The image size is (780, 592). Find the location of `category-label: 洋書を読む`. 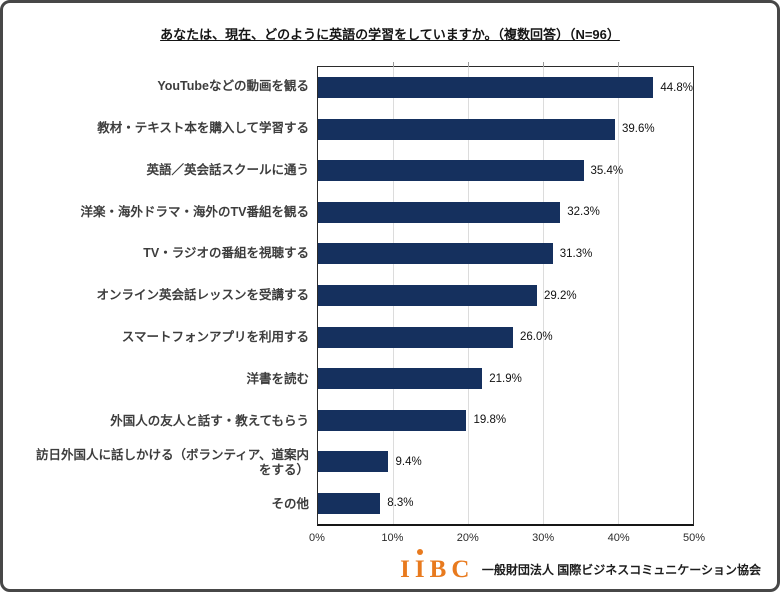

category-label: 洋書を読む is located at coordinates (277, 378).